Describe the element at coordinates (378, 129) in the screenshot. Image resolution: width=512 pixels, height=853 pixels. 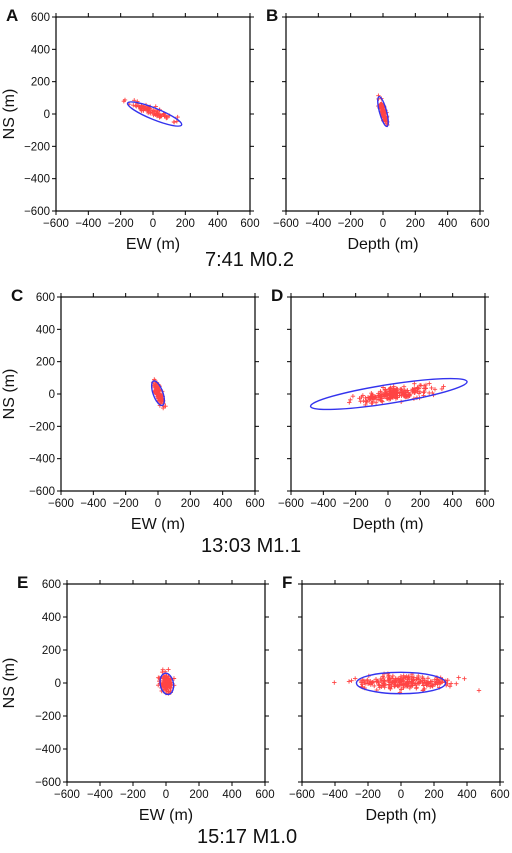
I see `panel-b: −600 −400 −200 0 200 400 600 Depth (m) B` at that location.